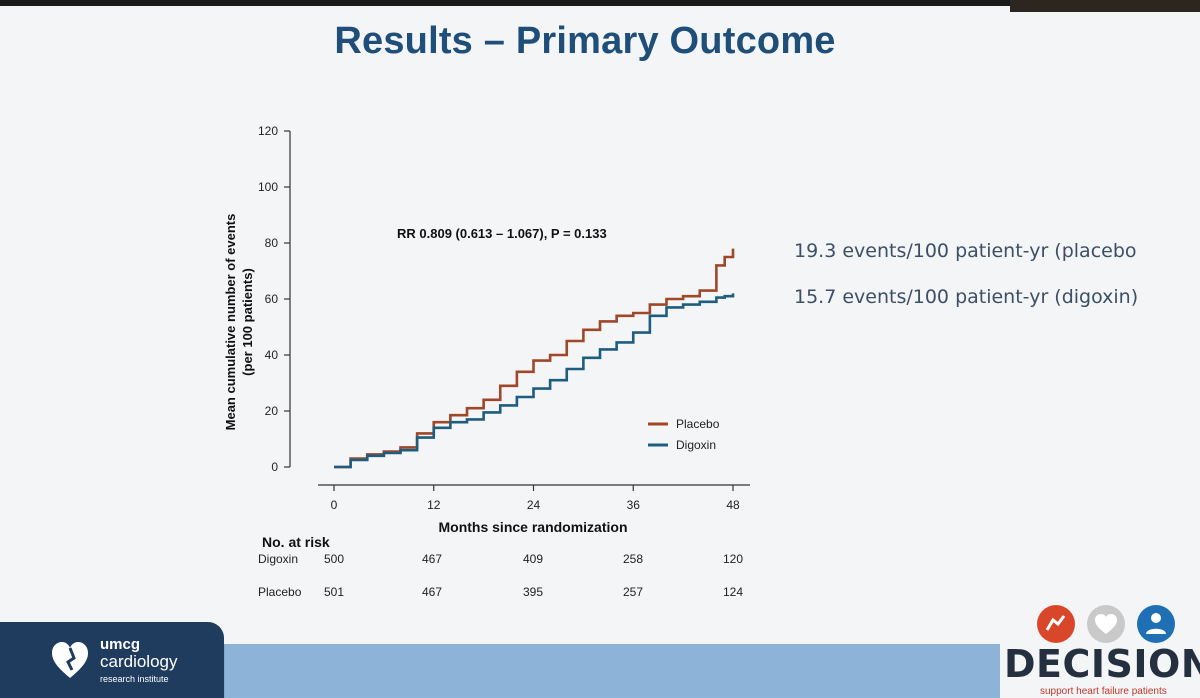 This screenshot has width=1200, height=698. What do you see at coordinates (1105, 6) in the screenshot?
I see `top-bar-right` at bounding box center [1105, 6].